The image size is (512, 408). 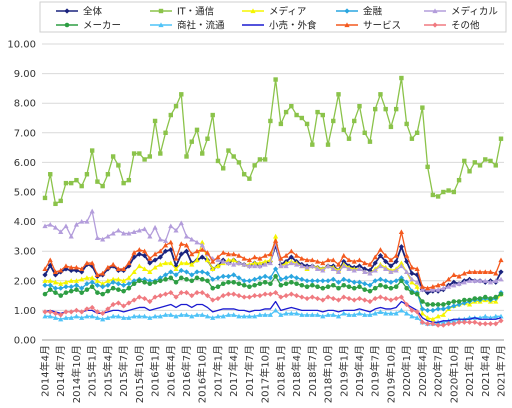 What do you see at coordinates (347, 11) in the screenshot?
I see `legend-marker` at bounding box center [347, 11].